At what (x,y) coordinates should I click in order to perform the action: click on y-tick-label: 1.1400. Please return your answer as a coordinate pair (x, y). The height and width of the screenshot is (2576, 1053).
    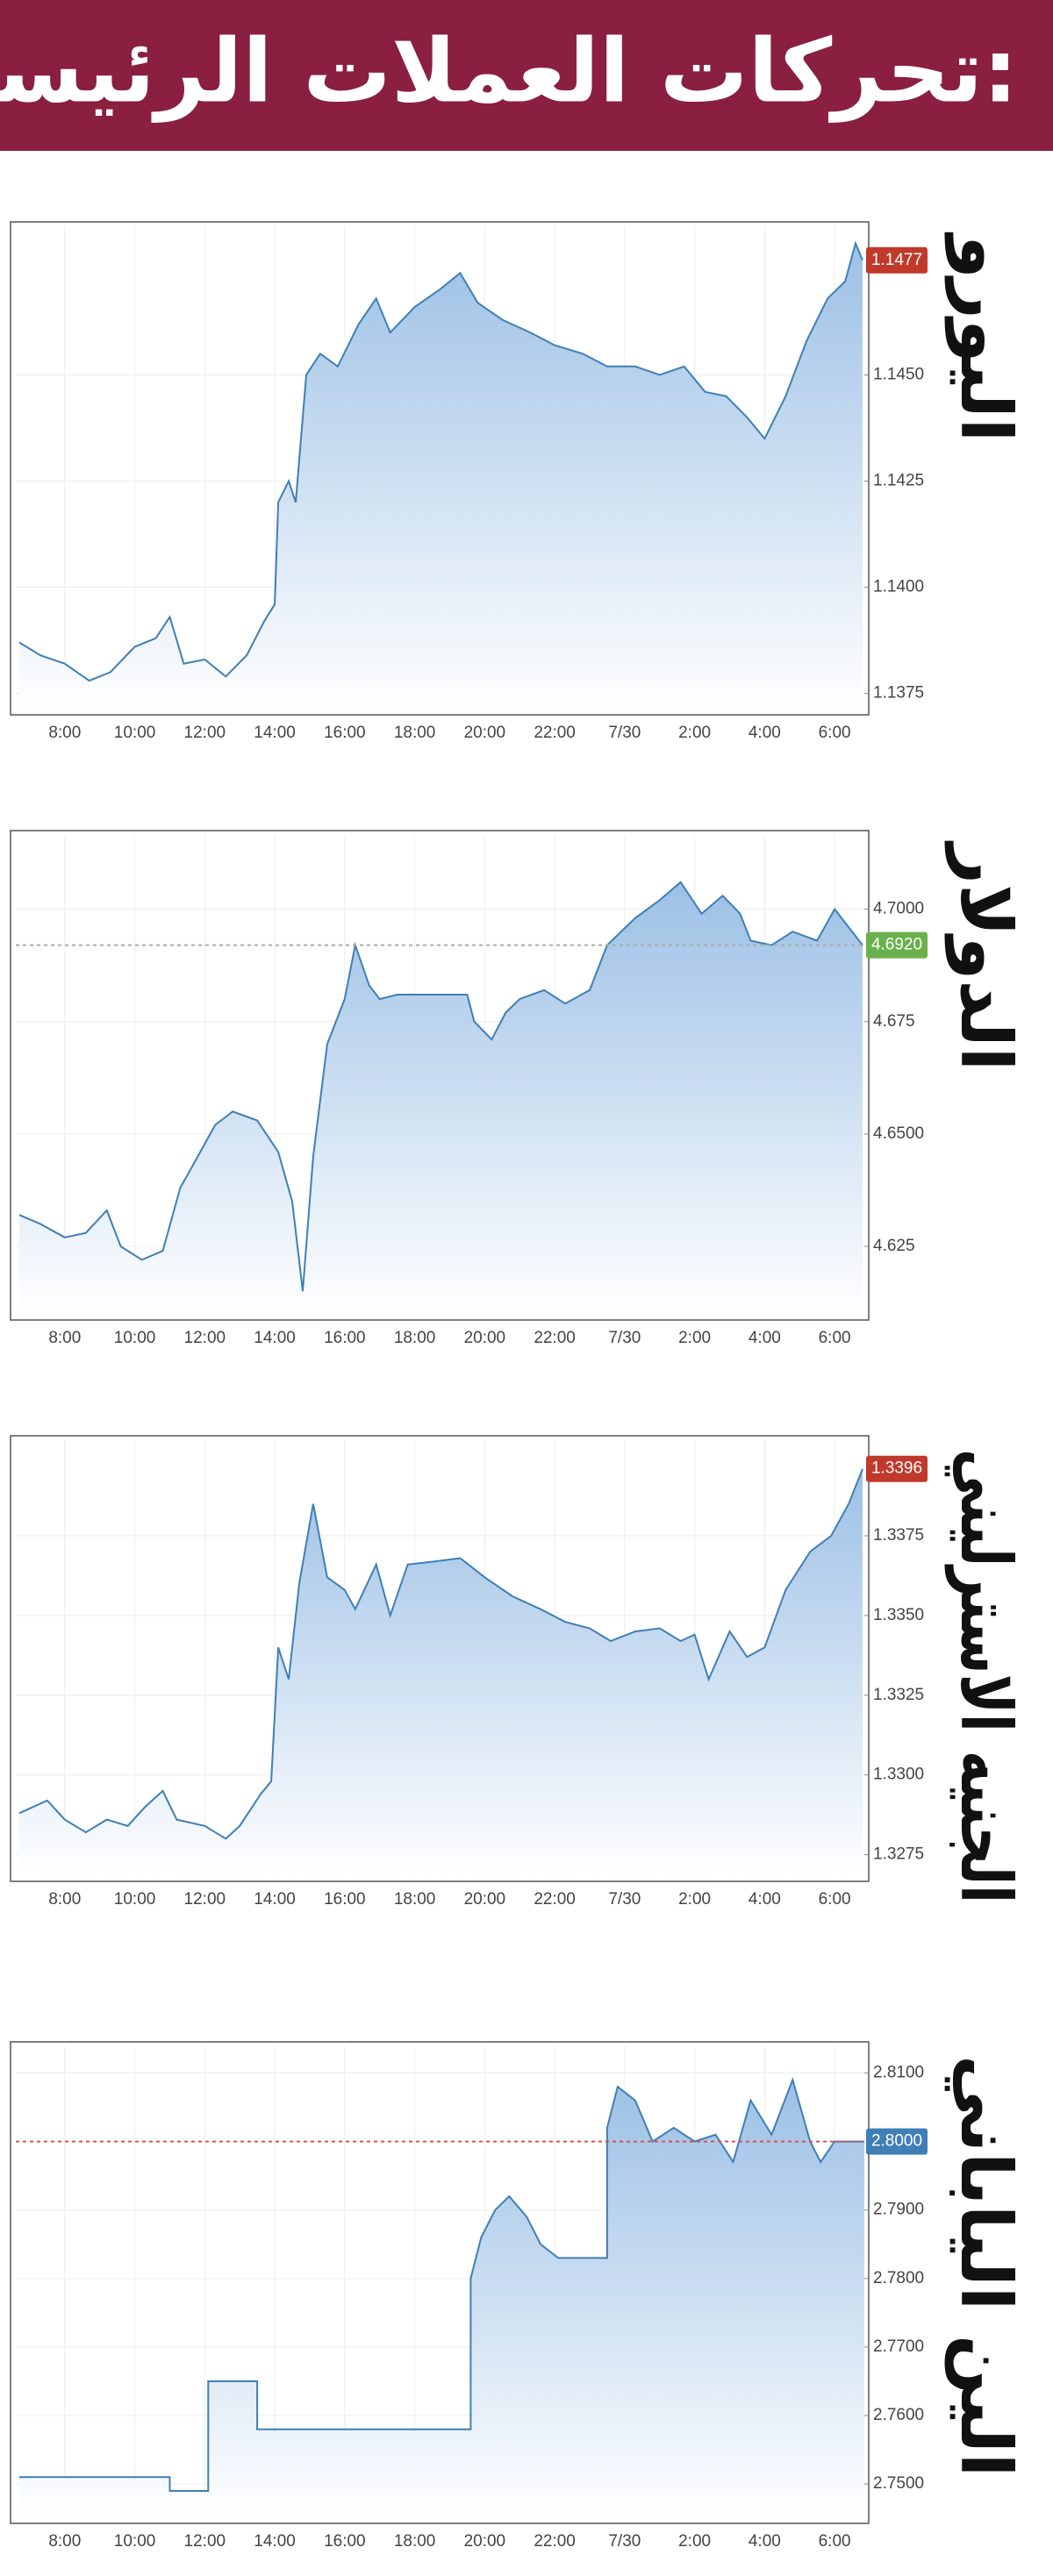
    Looking at the image, I should click on (898, 587).